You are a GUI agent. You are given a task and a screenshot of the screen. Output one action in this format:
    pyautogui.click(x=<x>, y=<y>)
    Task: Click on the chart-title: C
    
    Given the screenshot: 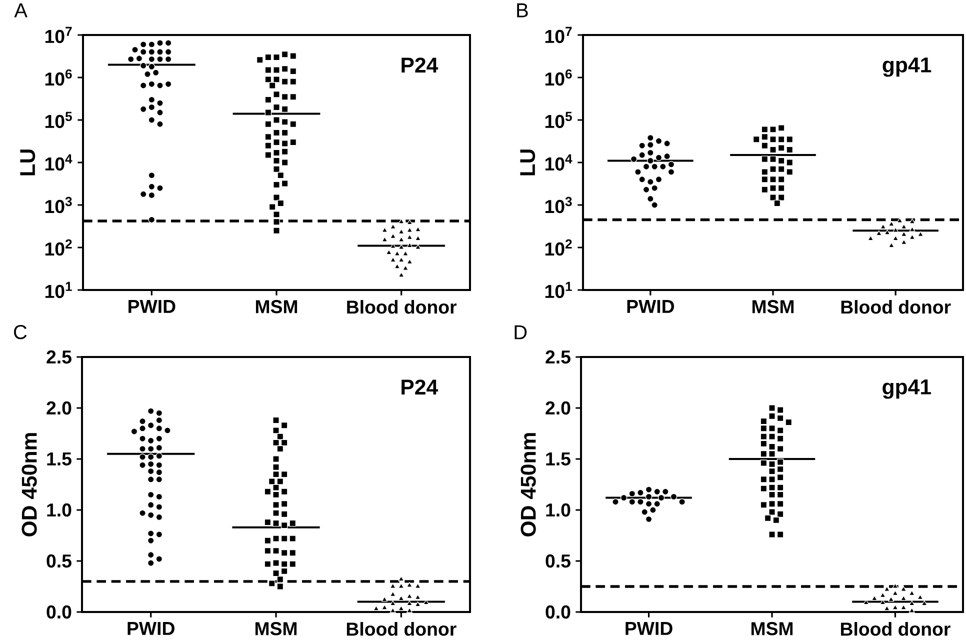 What is the action you would take?
    pyautogui.click(x=20, y=332)
    